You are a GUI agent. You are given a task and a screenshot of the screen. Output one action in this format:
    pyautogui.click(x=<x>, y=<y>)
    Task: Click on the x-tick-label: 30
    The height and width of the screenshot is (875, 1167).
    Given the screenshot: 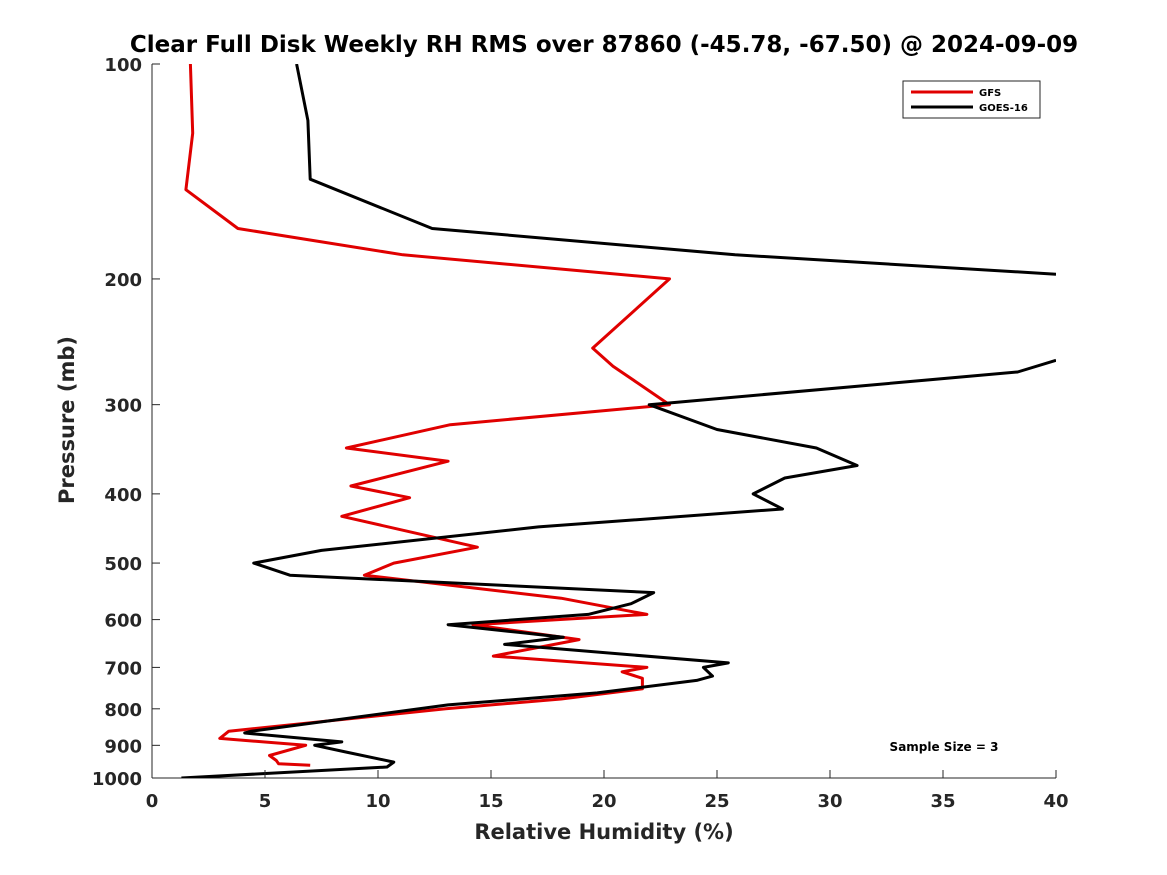 What is the action you would take?
    pyautogui.click(x=829, y=801)
    